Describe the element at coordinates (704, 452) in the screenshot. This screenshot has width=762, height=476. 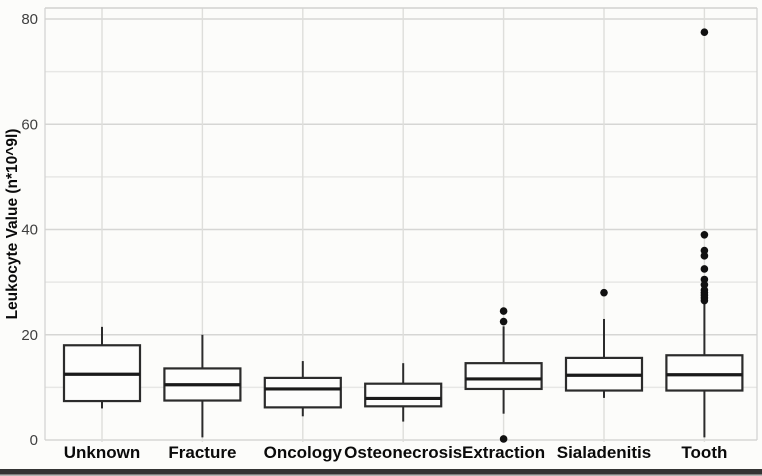
I see `x-category-label: Tooth` at that location.